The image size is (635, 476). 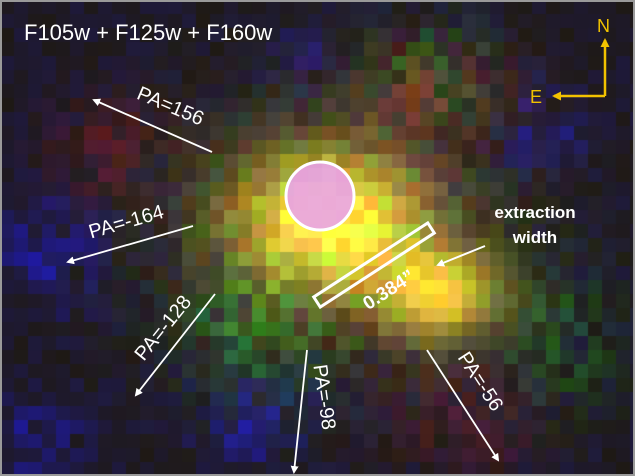 I want to click on pa-arrow-minus56, so click(x=463, y=405).